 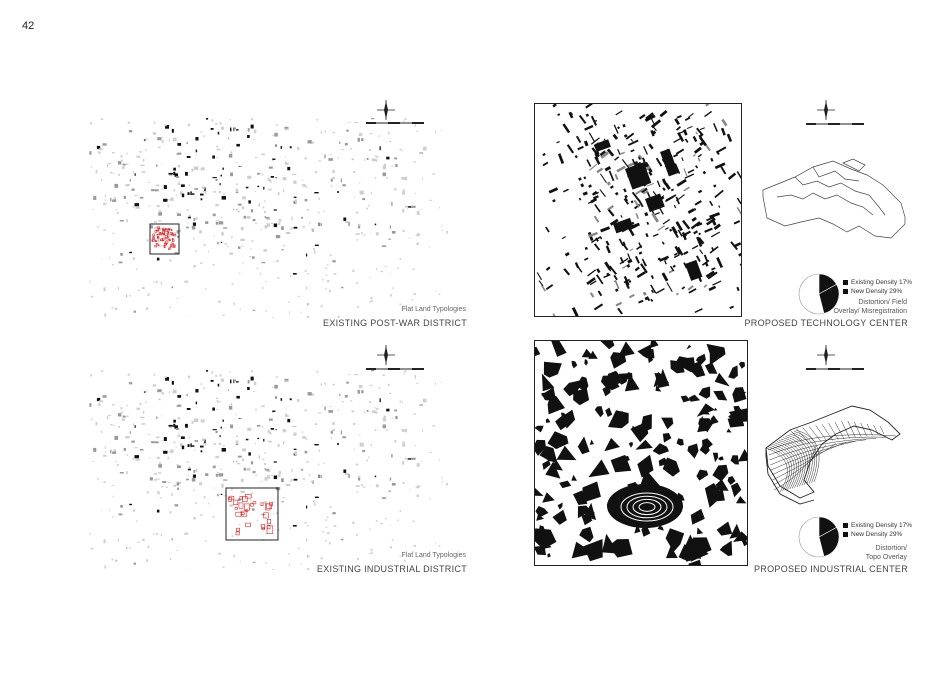 I want to click on technology-note-line1: Distortion/ Field, so click(x=882, y=302).